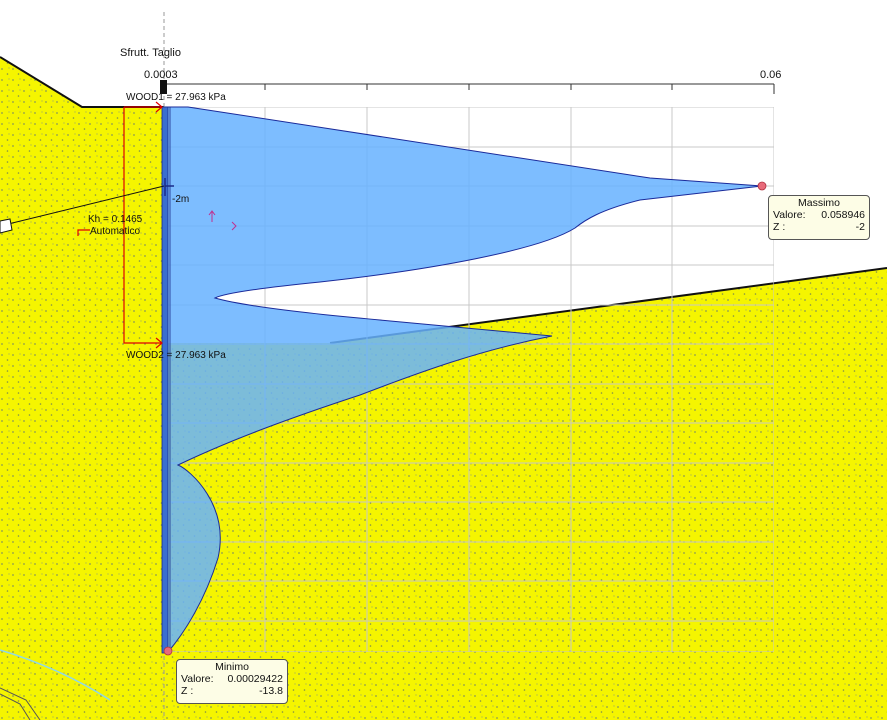 This screenshot has width=887, height=725. Describe the element at coordinates (789, 215) in the screenshot. I see `max-value-label: Valore:` at that location.